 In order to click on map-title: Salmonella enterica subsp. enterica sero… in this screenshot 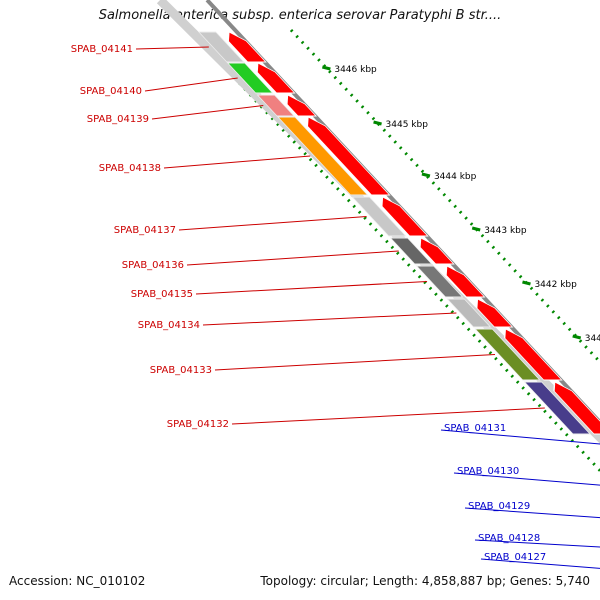, I will do `click(300, 15)`.